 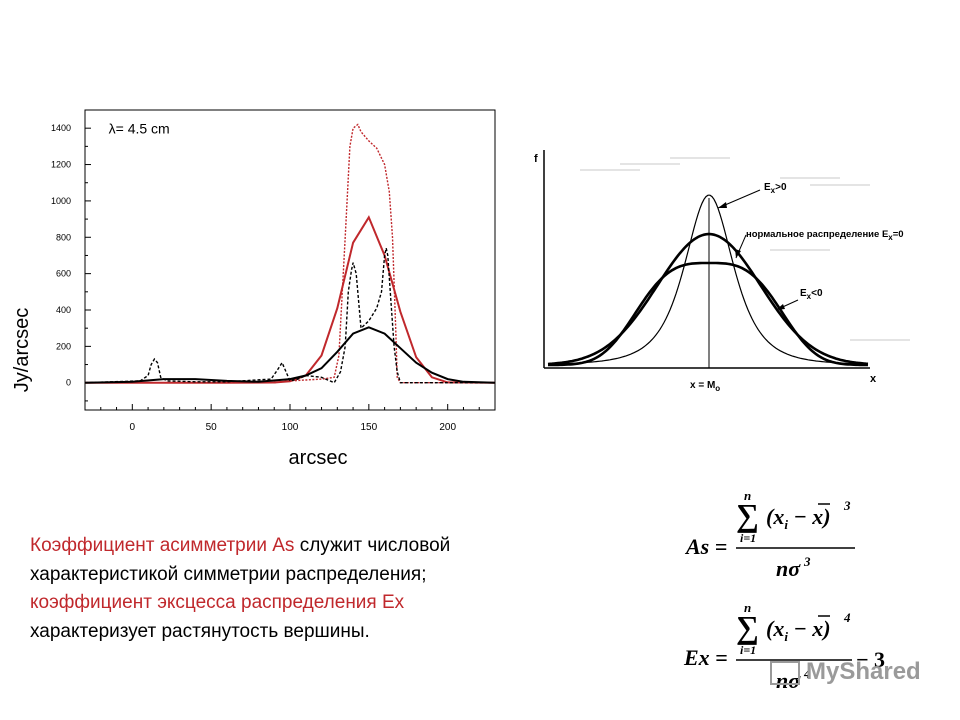 What do you see at coordinates (447, 427) in the screenshot?
I see `x-tick-label: 200` at bounding box center [447, 427].